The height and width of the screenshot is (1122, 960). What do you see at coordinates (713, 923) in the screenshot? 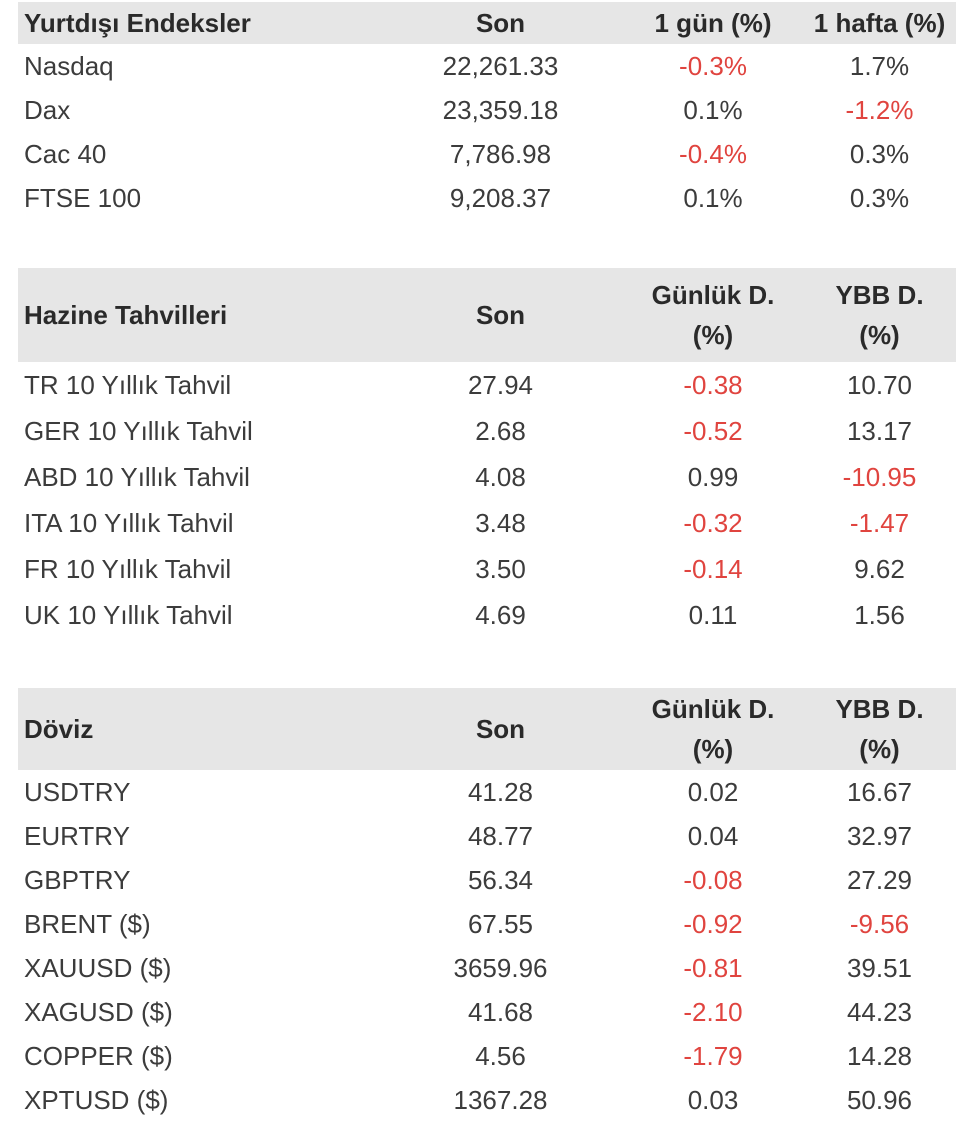
I see `row-daily-change: -0.92` at bounding box center [713, 923].